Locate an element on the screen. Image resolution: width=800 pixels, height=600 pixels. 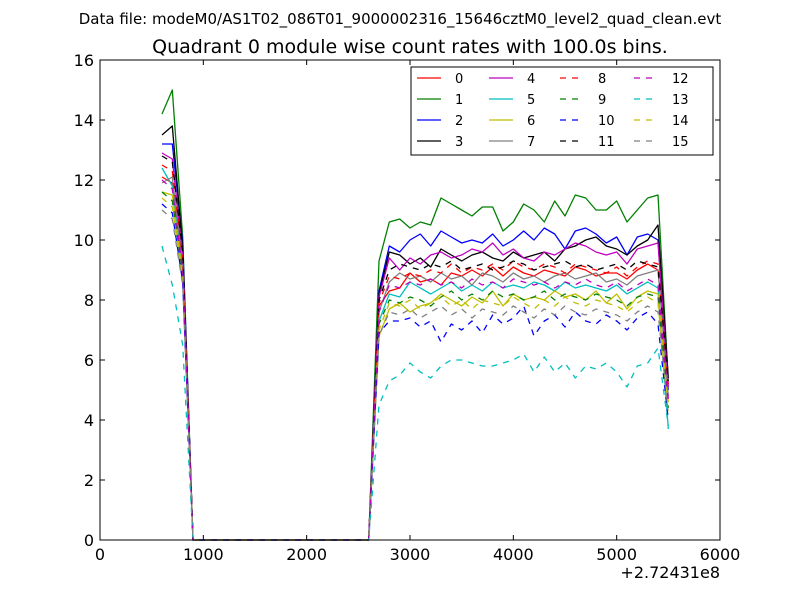
x-tick-label: 3000 is located at coordinates (410, 554).